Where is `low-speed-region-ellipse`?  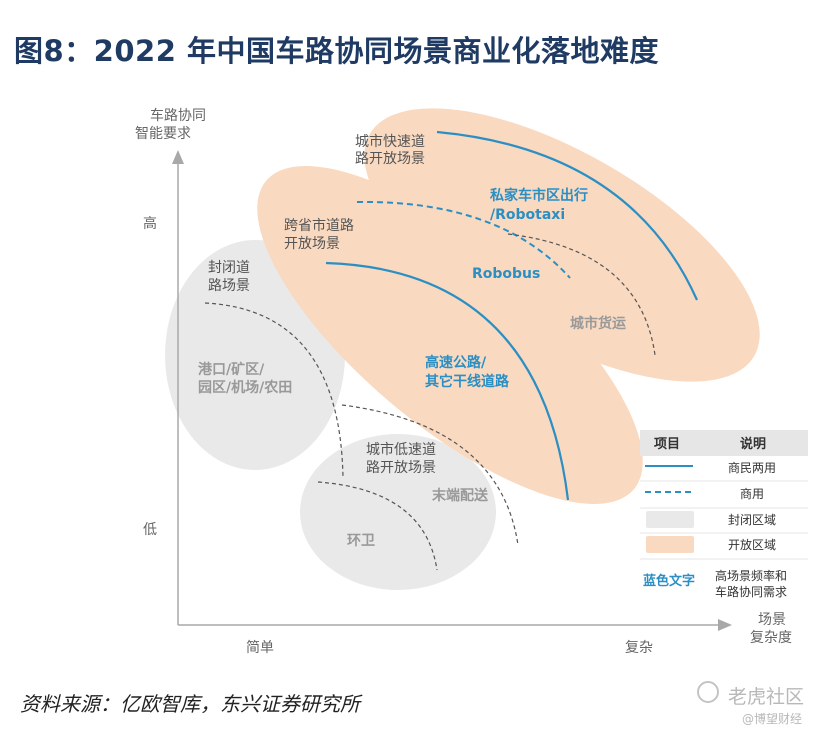
low-speed-region-ellipse is located at coordinates (398, 512).